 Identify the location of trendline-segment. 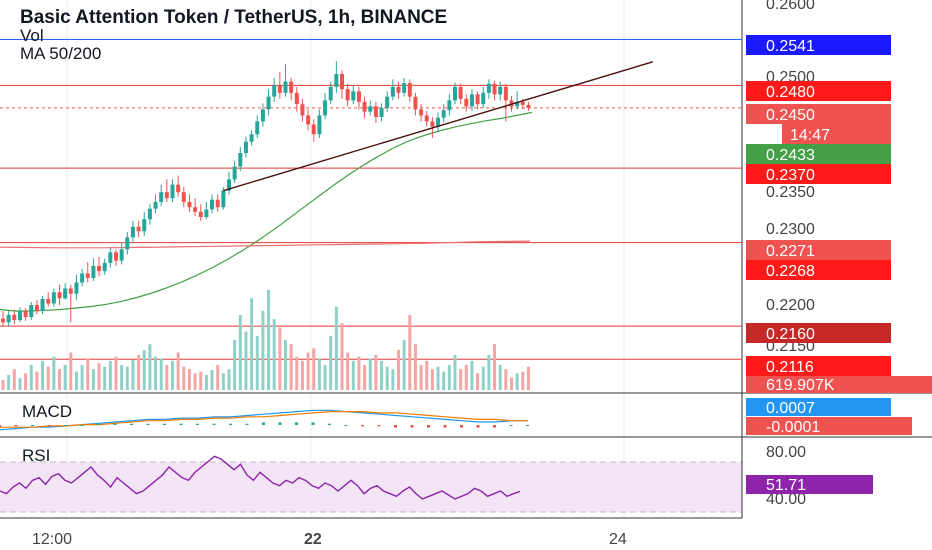
(438, 126).